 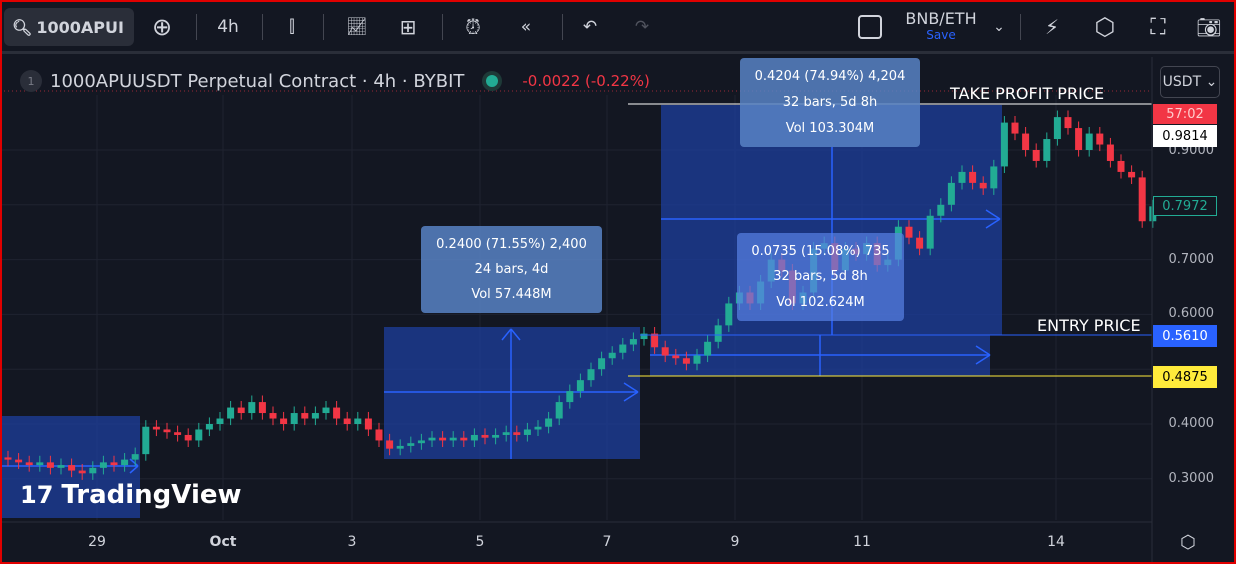 I want to click on alert-icon: ⏰︎, so click(x=473, y=27).